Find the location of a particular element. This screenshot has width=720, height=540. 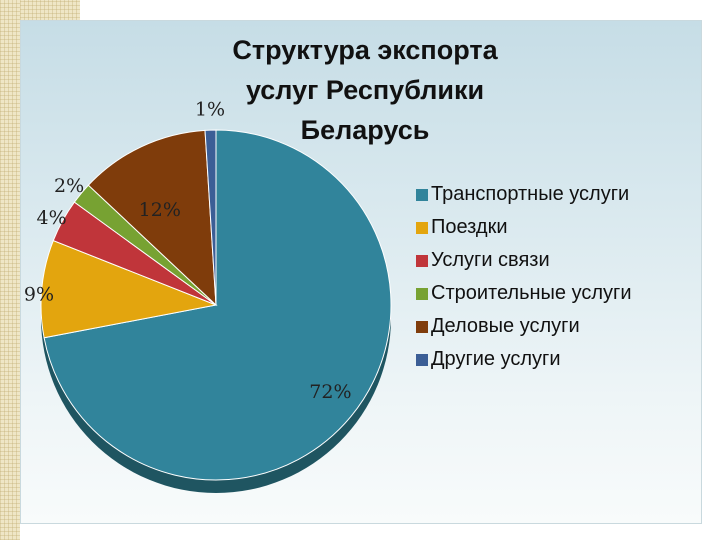

chart-title-line-2: услуг Республики is located at coordinates (365, 90).